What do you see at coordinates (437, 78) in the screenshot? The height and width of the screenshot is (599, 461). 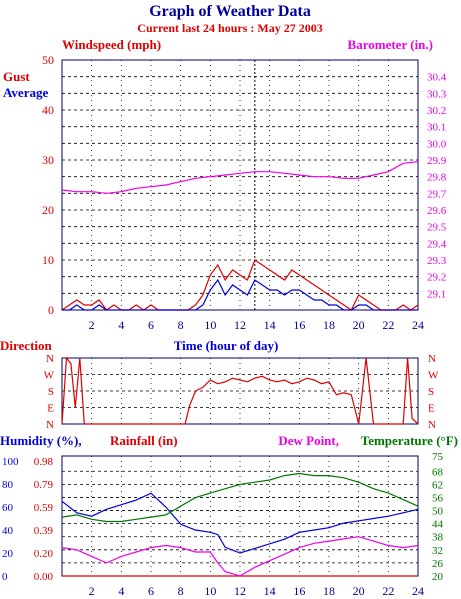 I see `tick-label-barometer: 30.4` at bounding box center [437, 78].